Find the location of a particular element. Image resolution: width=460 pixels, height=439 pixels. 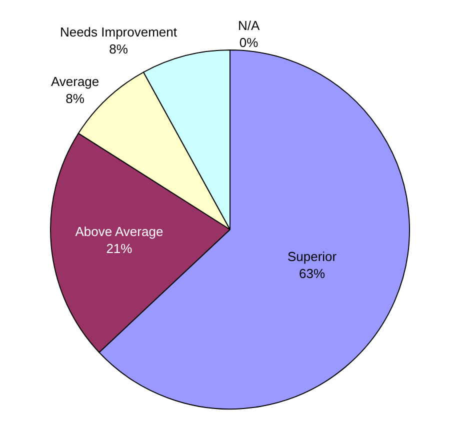

text: 0% is located at coordinates (248, 42).